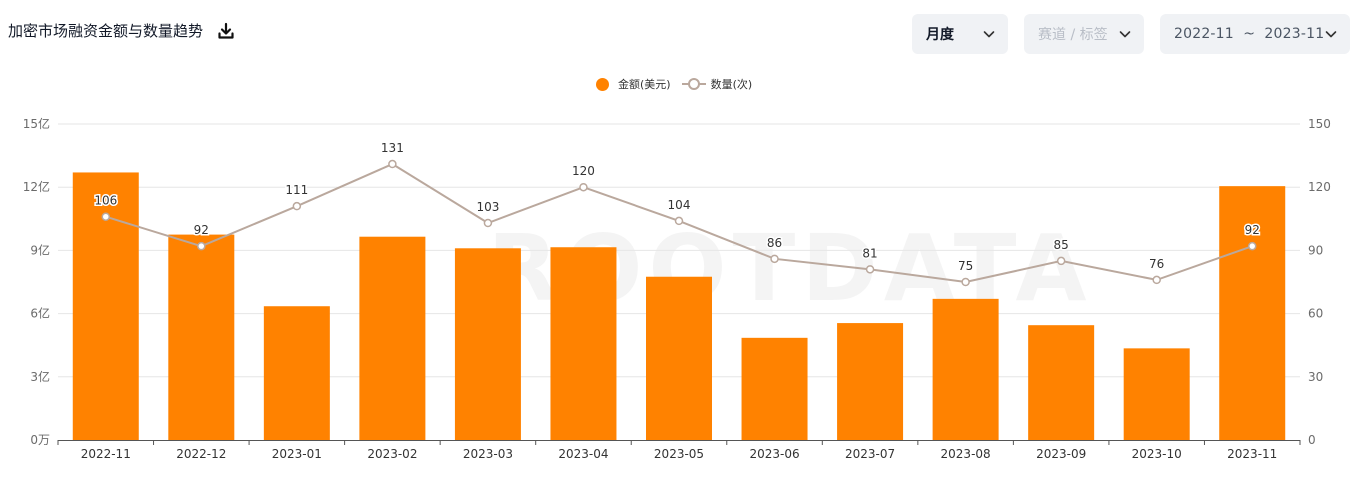 This screenshot has width=1357, height=487. Describe the element at coordinates (679, 84) in the screenshot. I see `chart-legend: 金额(美元) 数量(次)` at that location.